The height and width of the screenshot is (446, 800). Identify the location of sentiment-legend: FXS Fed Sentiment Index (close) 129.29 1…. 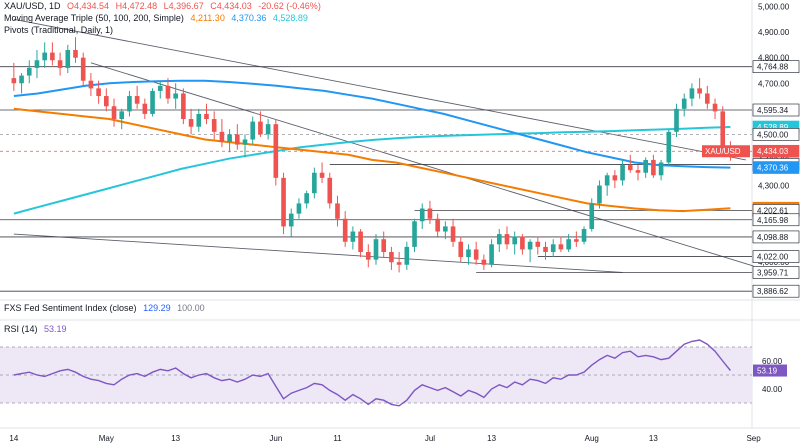
(104, 308).